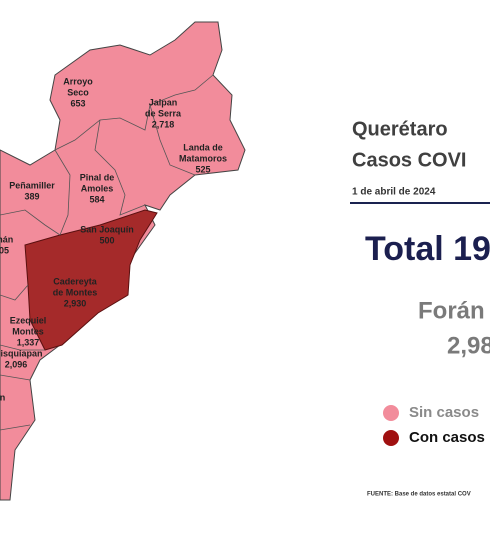  What do you see at coordinates (163, 113) in the screenshot?
I see `municipality-name: de Serra` at bounding box center [163, 113].